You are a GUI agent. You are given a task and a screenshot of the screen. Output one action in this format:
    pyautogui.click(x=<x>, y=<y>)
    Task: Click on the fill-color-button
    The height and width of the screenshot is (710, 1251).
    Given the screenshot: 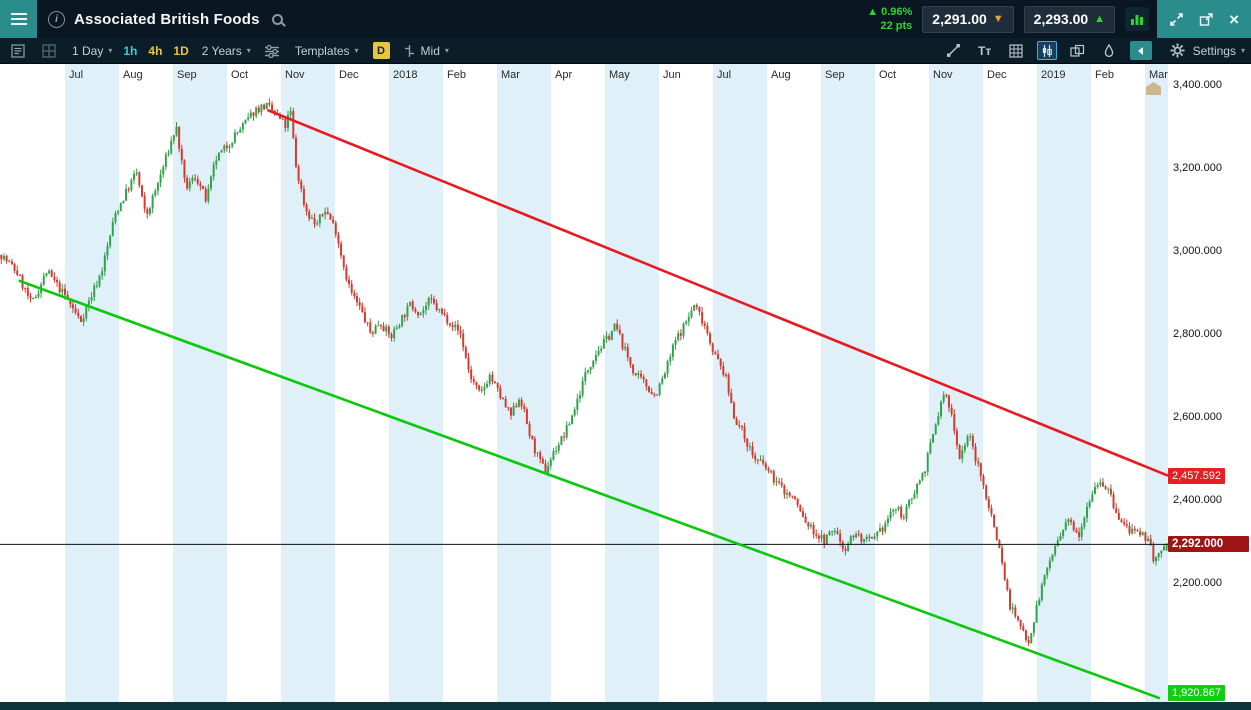 What is the action you would take?
    pyautogui.click(x=1109, y=50)
    